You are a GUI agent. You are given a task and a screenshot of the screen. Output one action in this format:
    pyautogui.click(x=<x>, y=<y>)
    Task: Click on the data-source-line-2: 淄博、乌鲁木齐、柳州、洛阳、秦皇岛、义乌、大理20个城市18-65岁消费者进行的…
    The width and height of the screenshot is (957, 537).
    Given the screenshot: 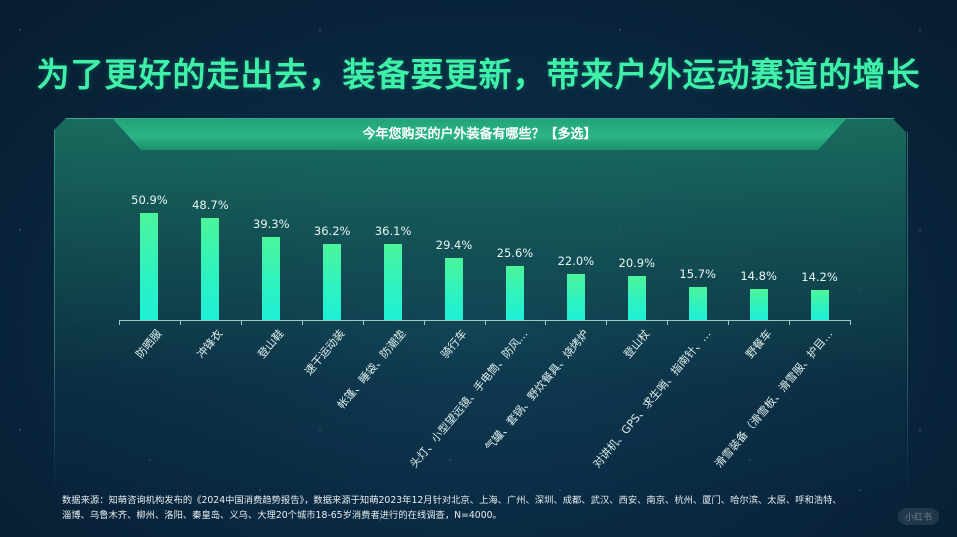 What is the action you would take?
    pyautogui.click(x=282, y=515)
    